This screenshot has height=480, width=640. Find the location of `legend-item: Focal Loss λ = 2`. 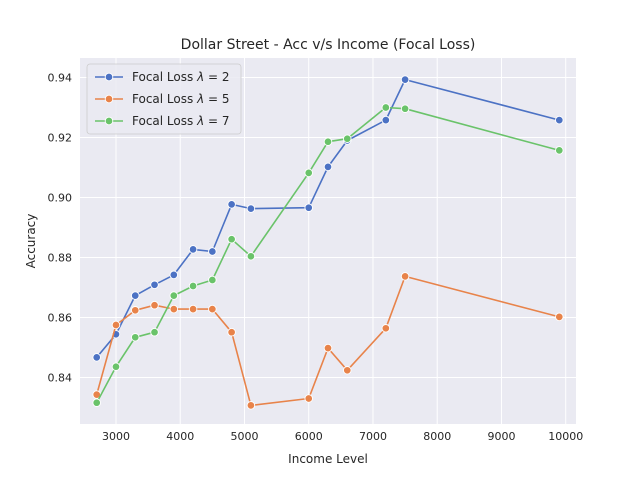

legend-item: Focal Loss λ = 2 is located at coordinates (162, 77).